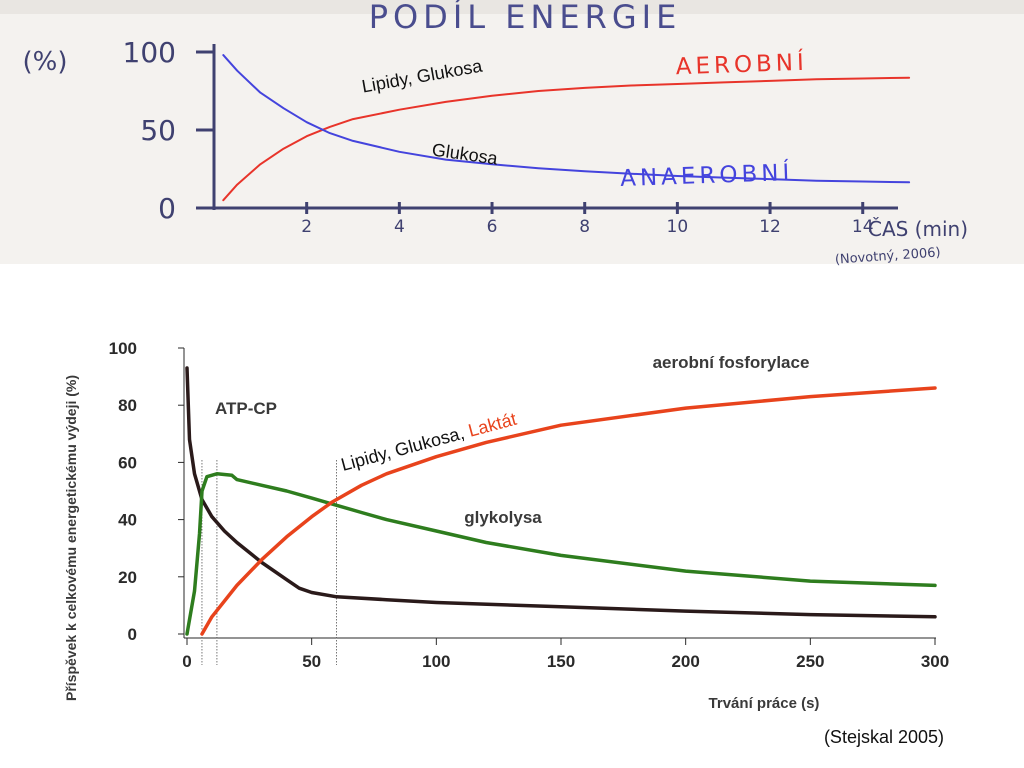 Image resolution: width=1024 pixels, height=768 pixels. Describe the element at coordinates (158, 130) in the screenshot. I see `handdrawn-y-tick-label: 50` at that location.